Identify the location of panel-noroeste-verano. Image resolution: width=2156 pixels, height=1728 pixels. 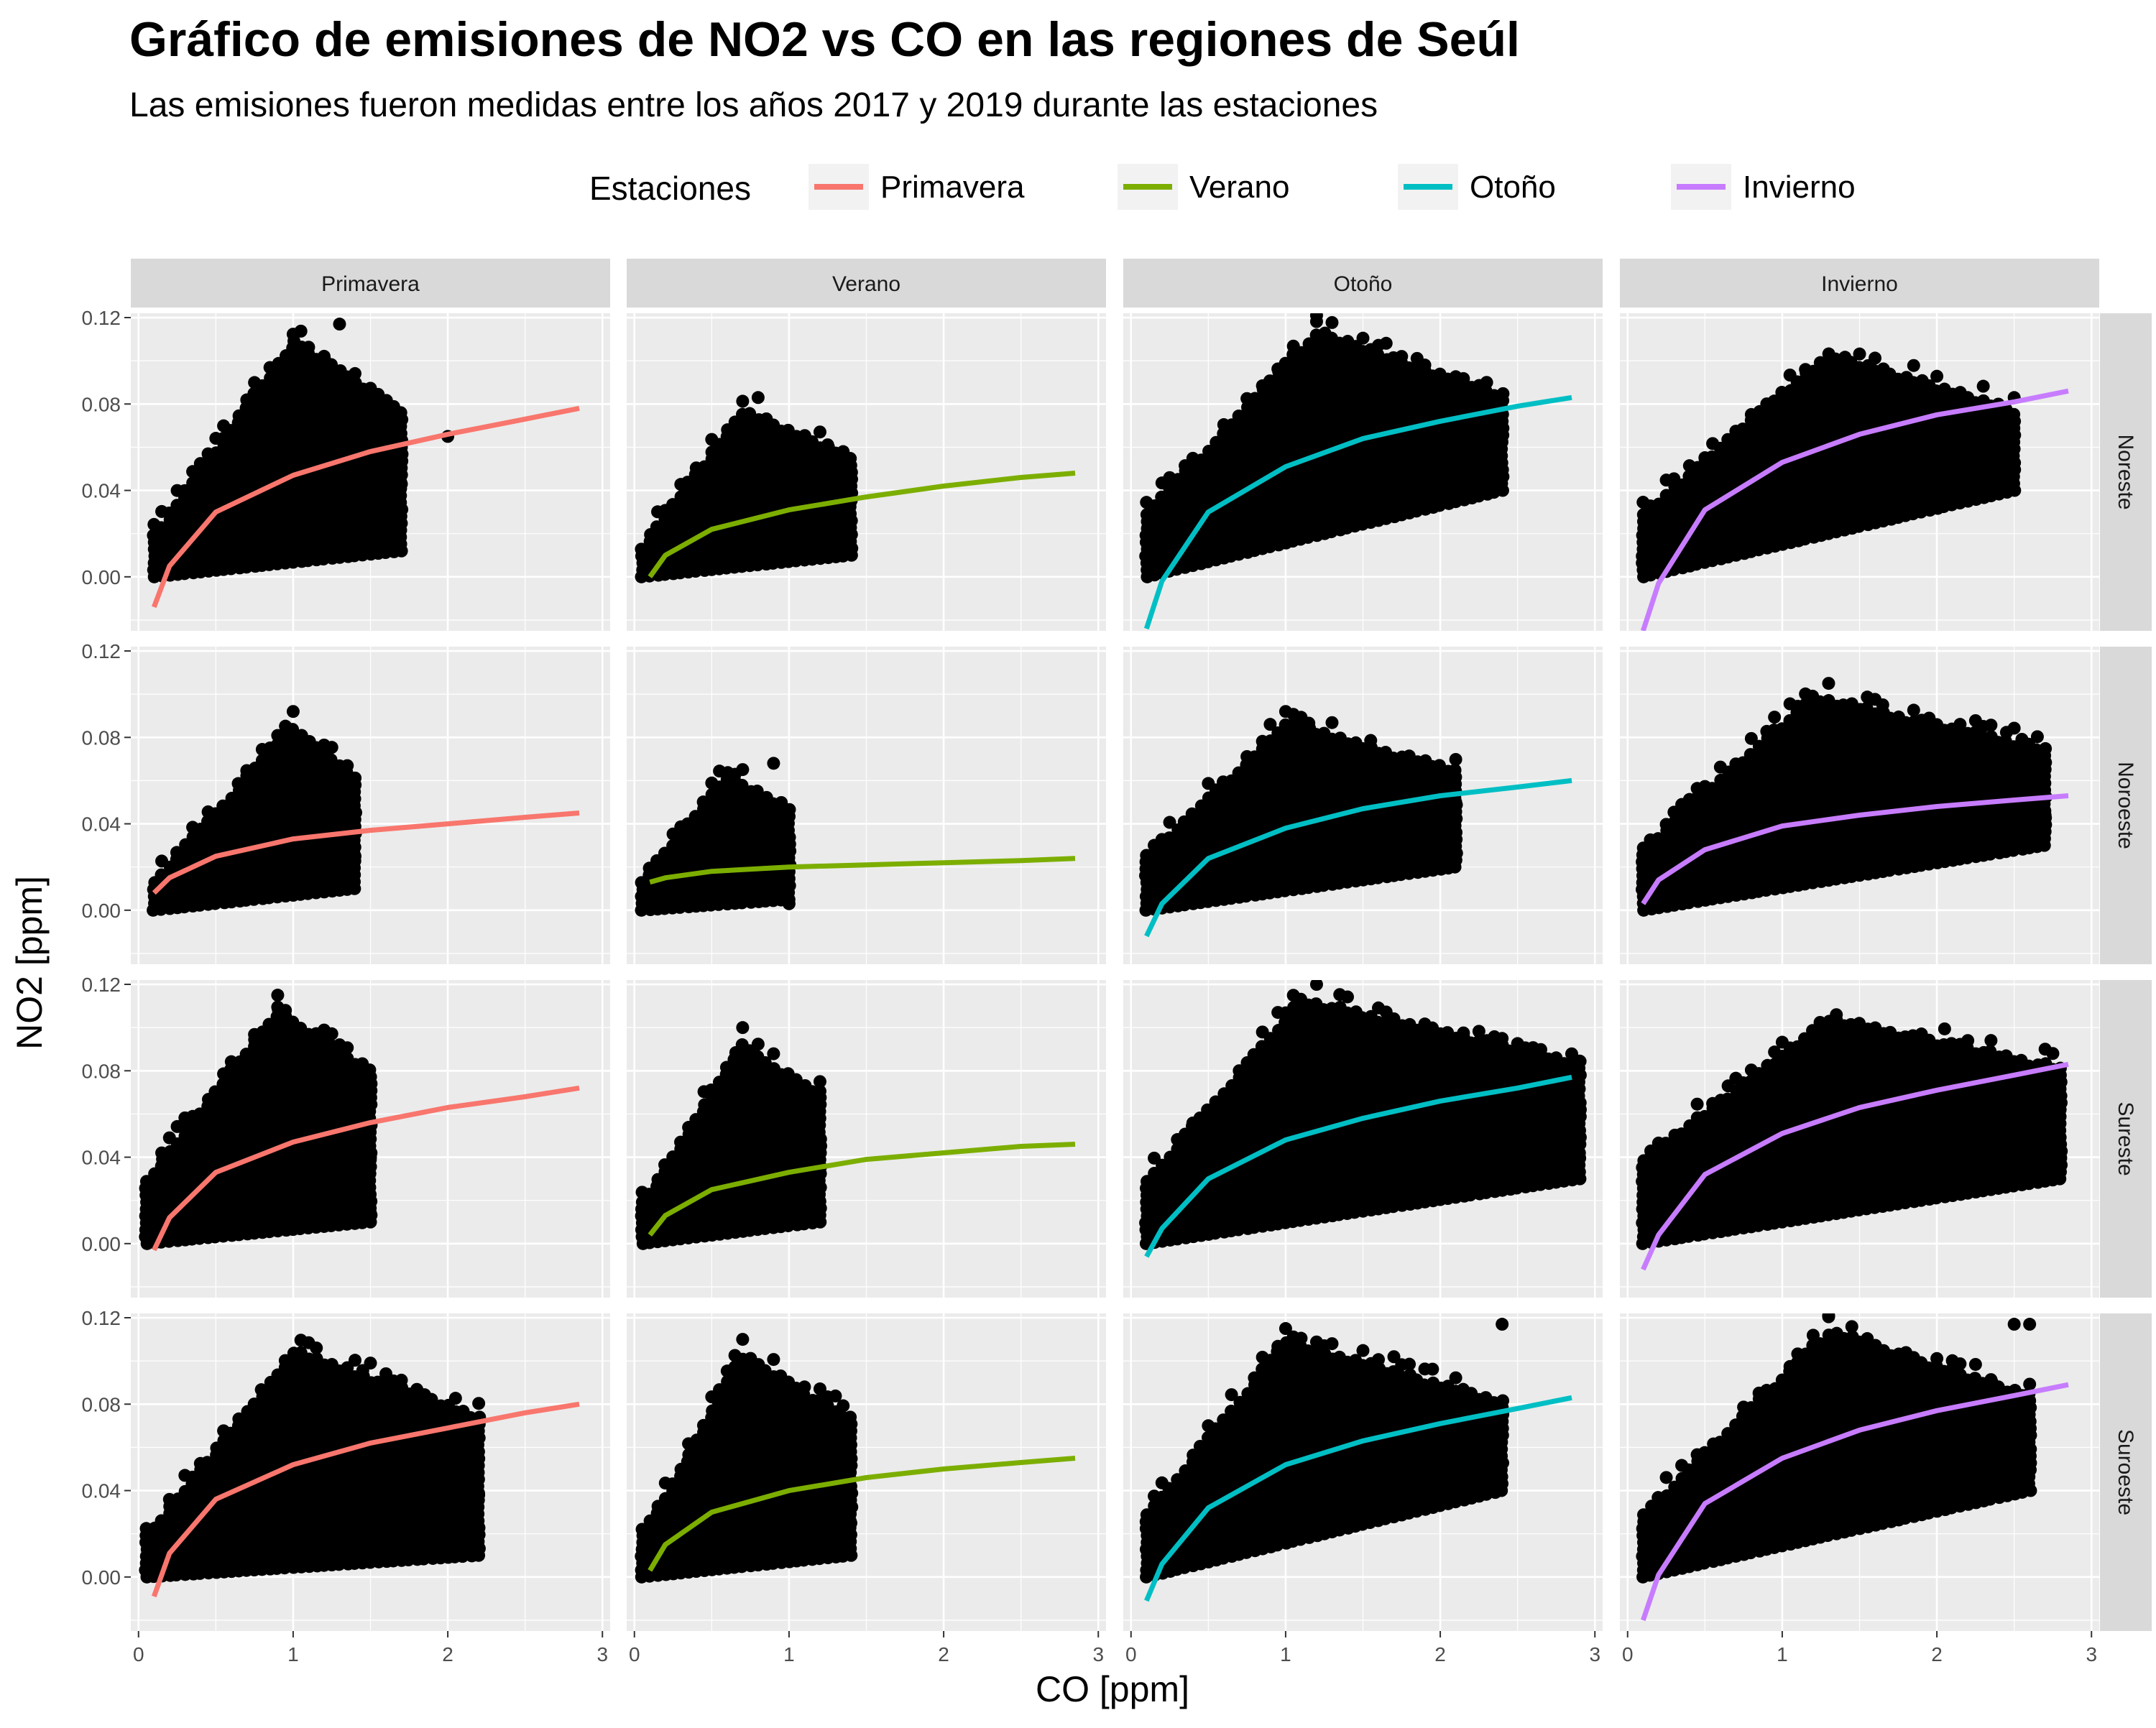
(867, 806).